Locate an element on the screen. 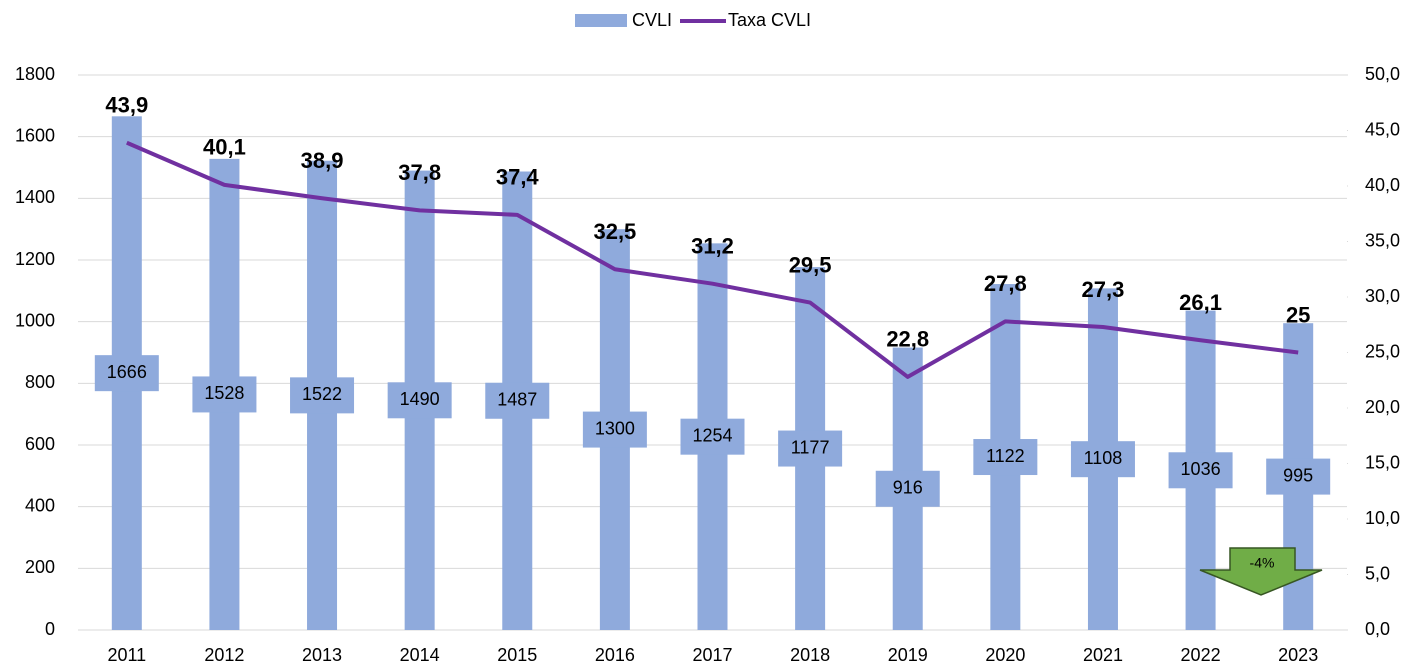 This screenshot has height=668, width=1417. x-tick-label: 2018 is located at coordinates (810, 655).